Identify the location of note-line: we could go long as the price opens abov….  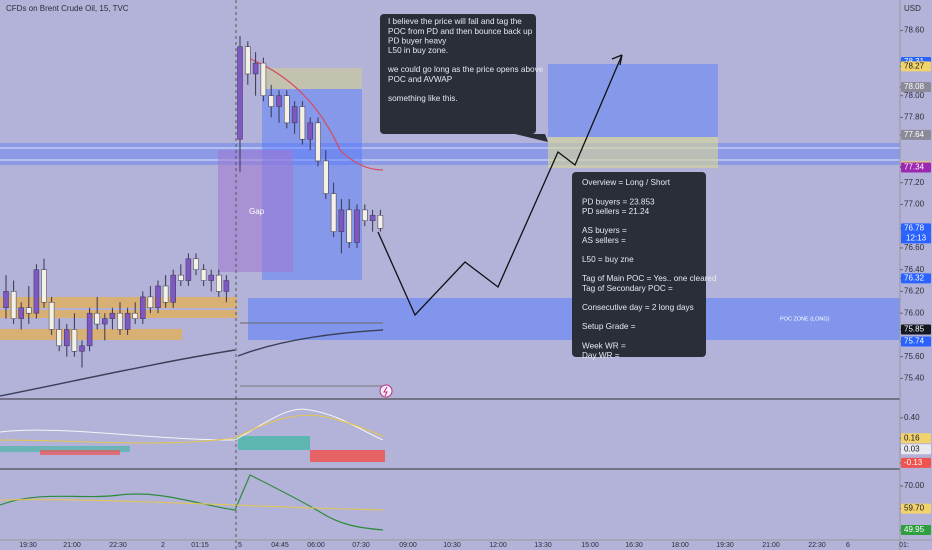
(465, 69).